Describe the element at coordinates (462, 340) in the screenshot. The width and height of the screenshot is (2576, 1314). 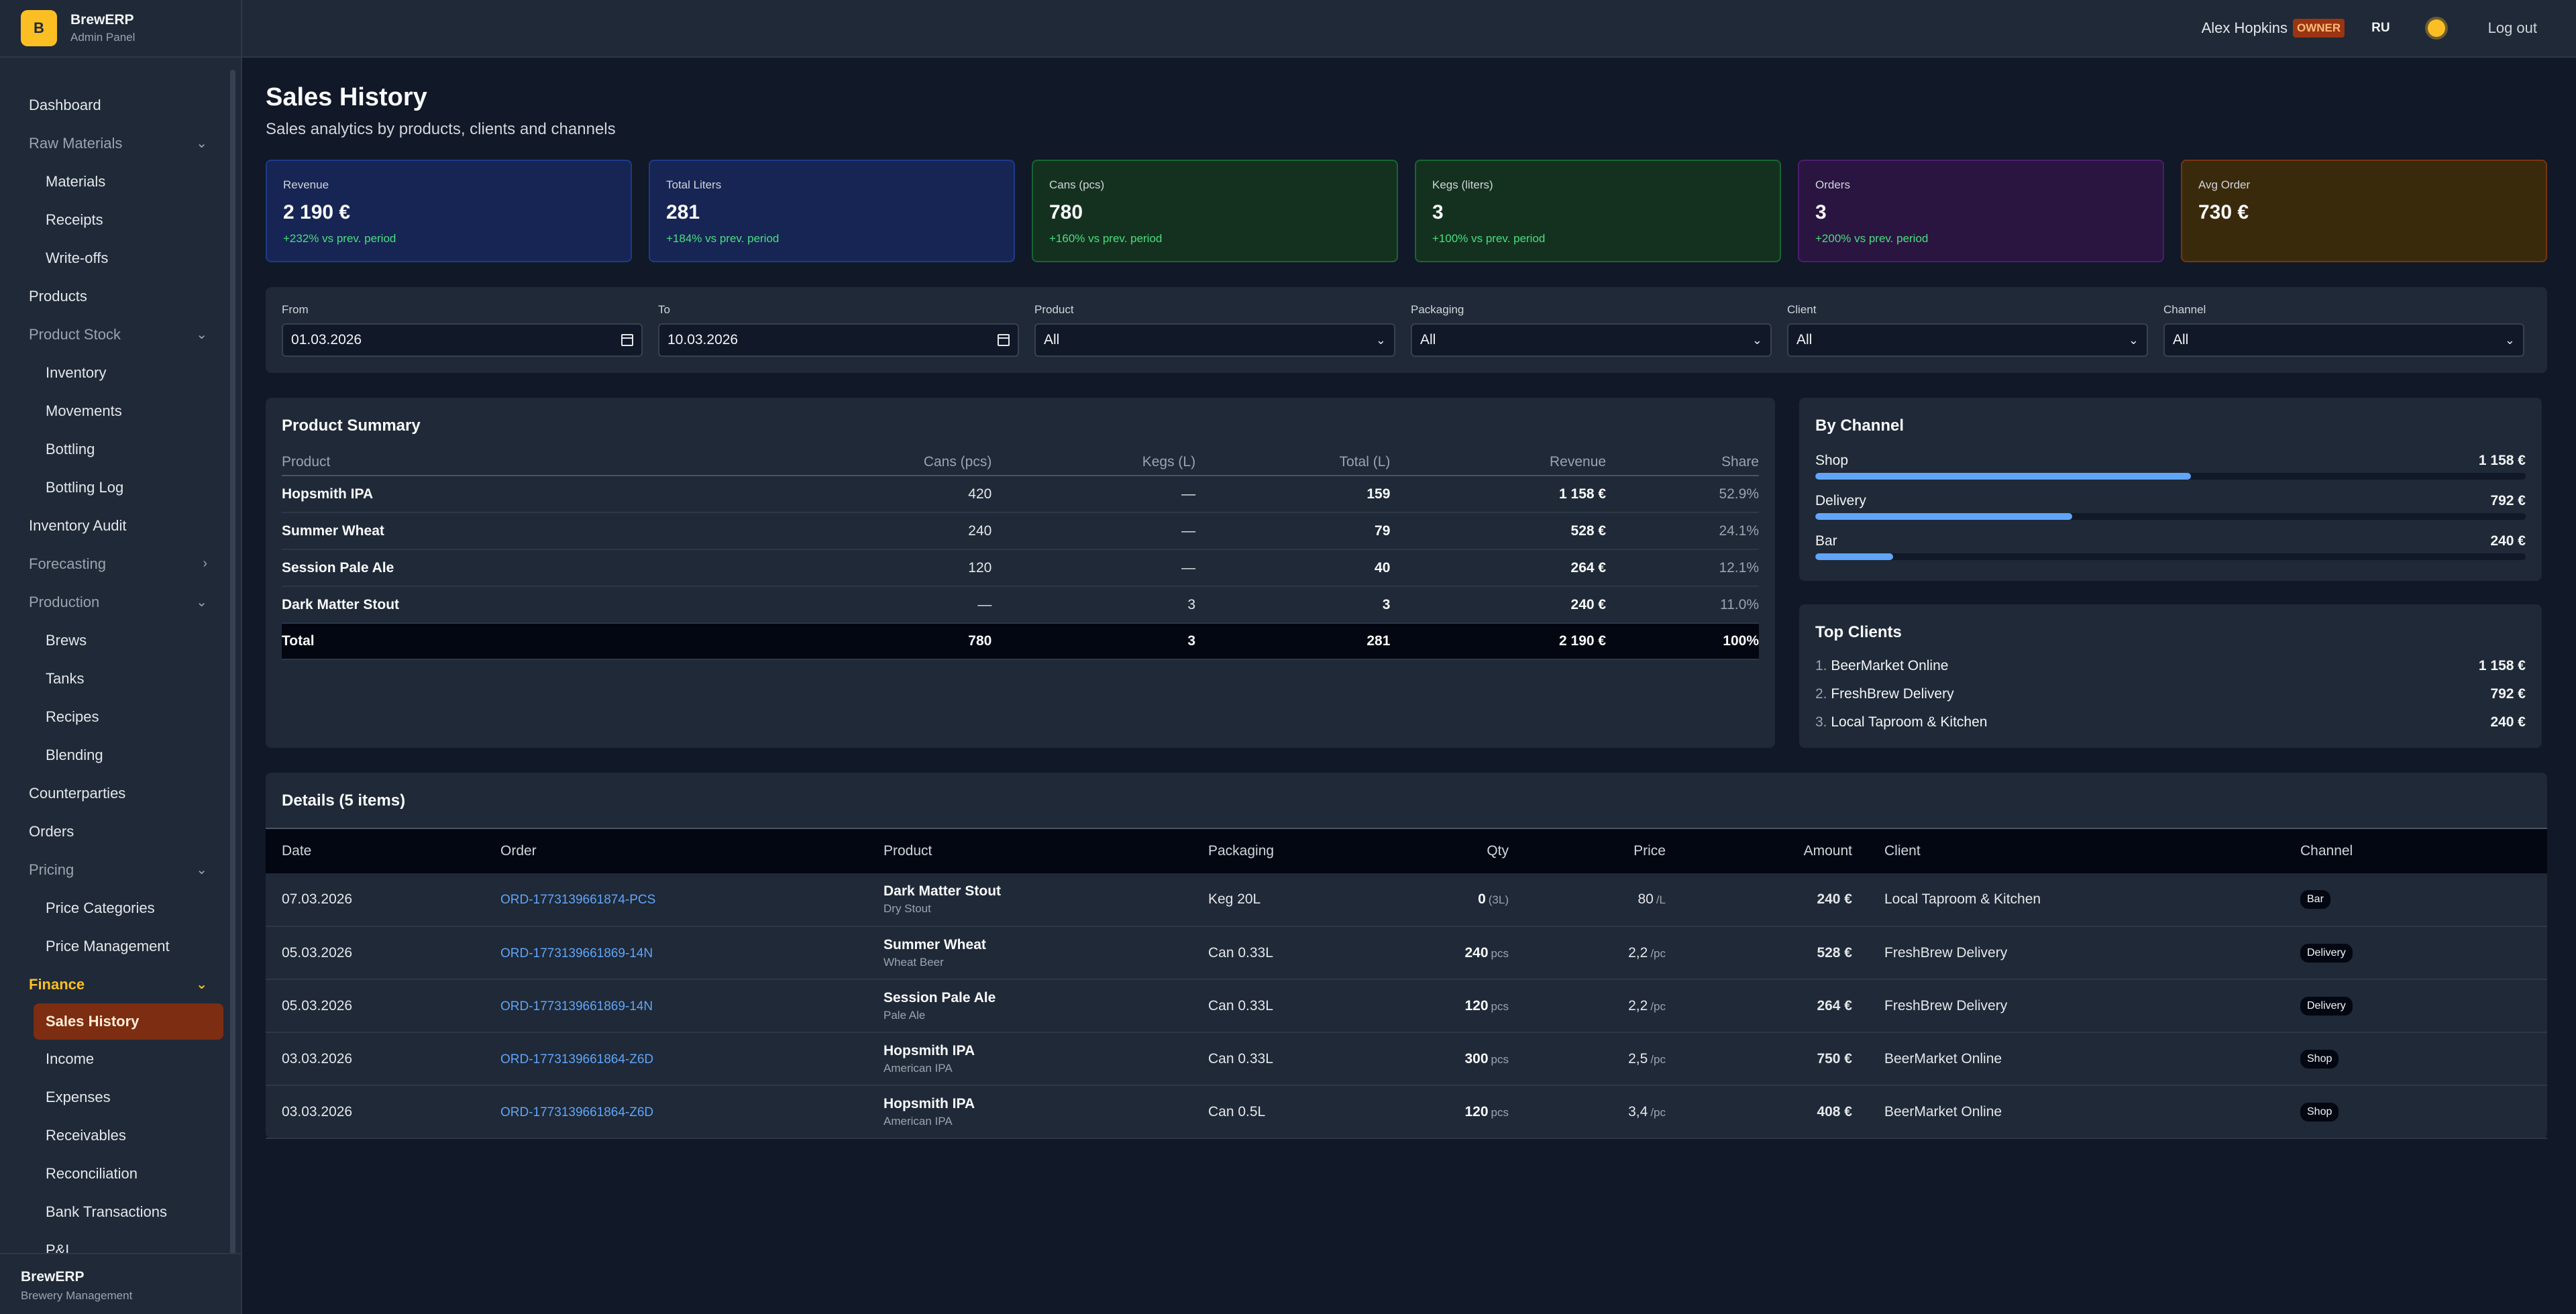
I see `date-from-input: 01.03.2026` at that location.